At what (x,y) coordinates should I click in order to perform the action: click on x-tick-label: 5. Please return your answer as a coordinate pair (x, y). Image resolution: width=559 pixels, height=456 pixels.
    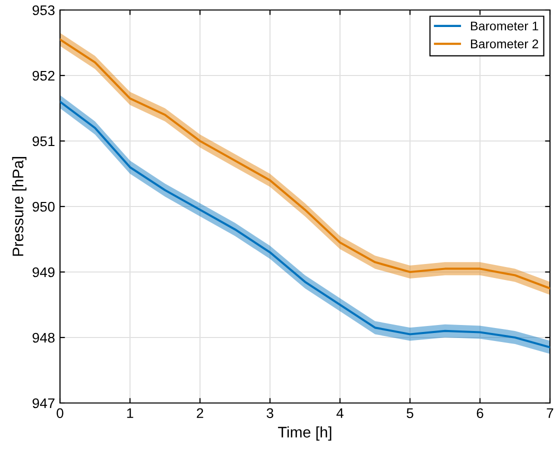
    Looking at the image, I should click on (410, 413).